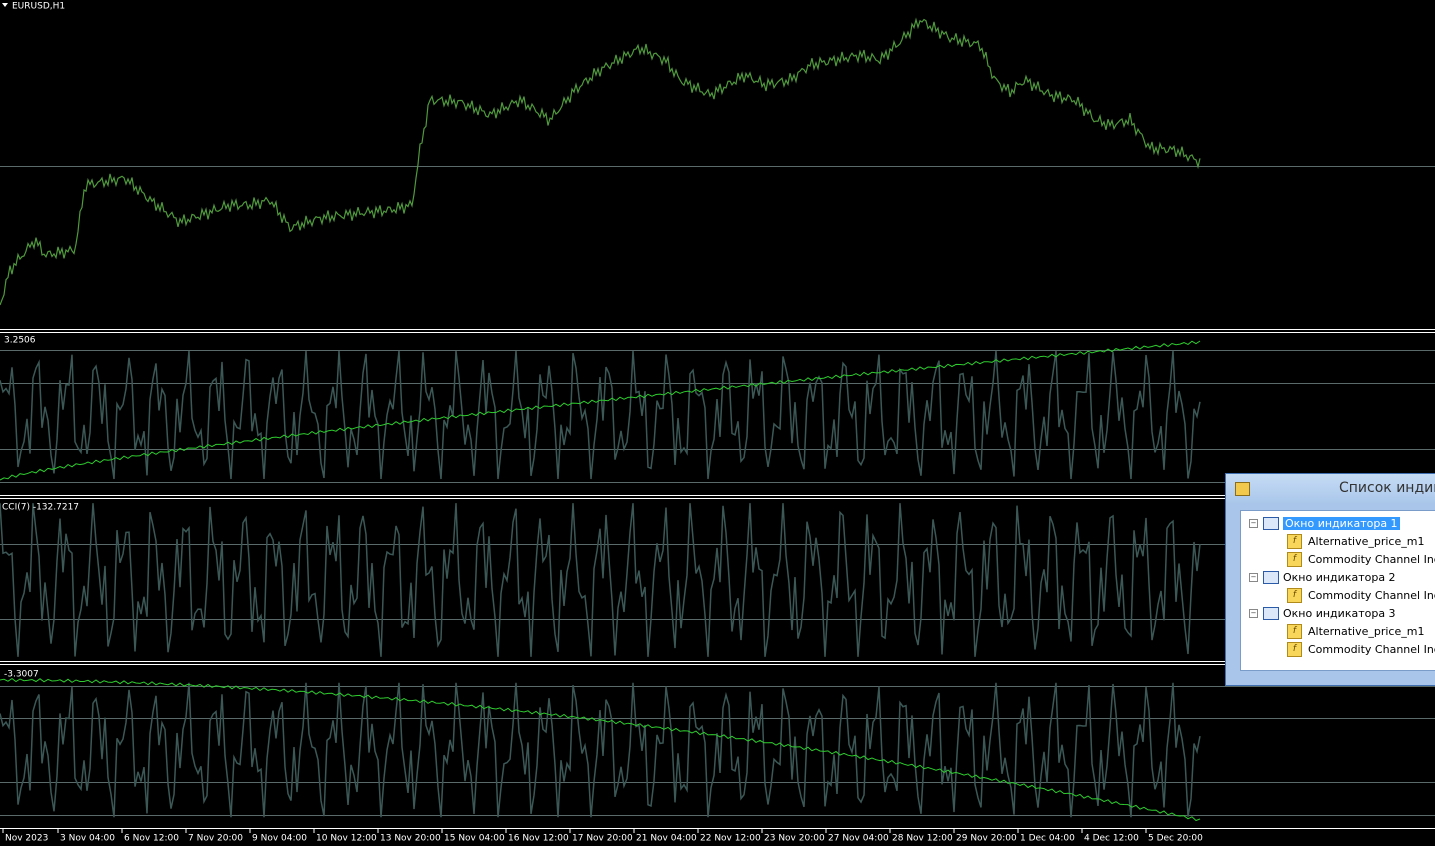 The width and height of the screenshot is (1435, 846). I want to click on panel-label: -3.3007, so click(21, 675).